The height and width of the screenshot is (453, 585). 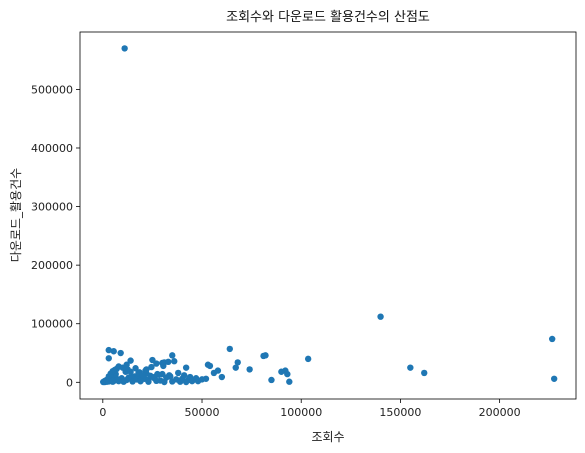 I want to click on y-tick-label: 0, so click(x=69, y=382).